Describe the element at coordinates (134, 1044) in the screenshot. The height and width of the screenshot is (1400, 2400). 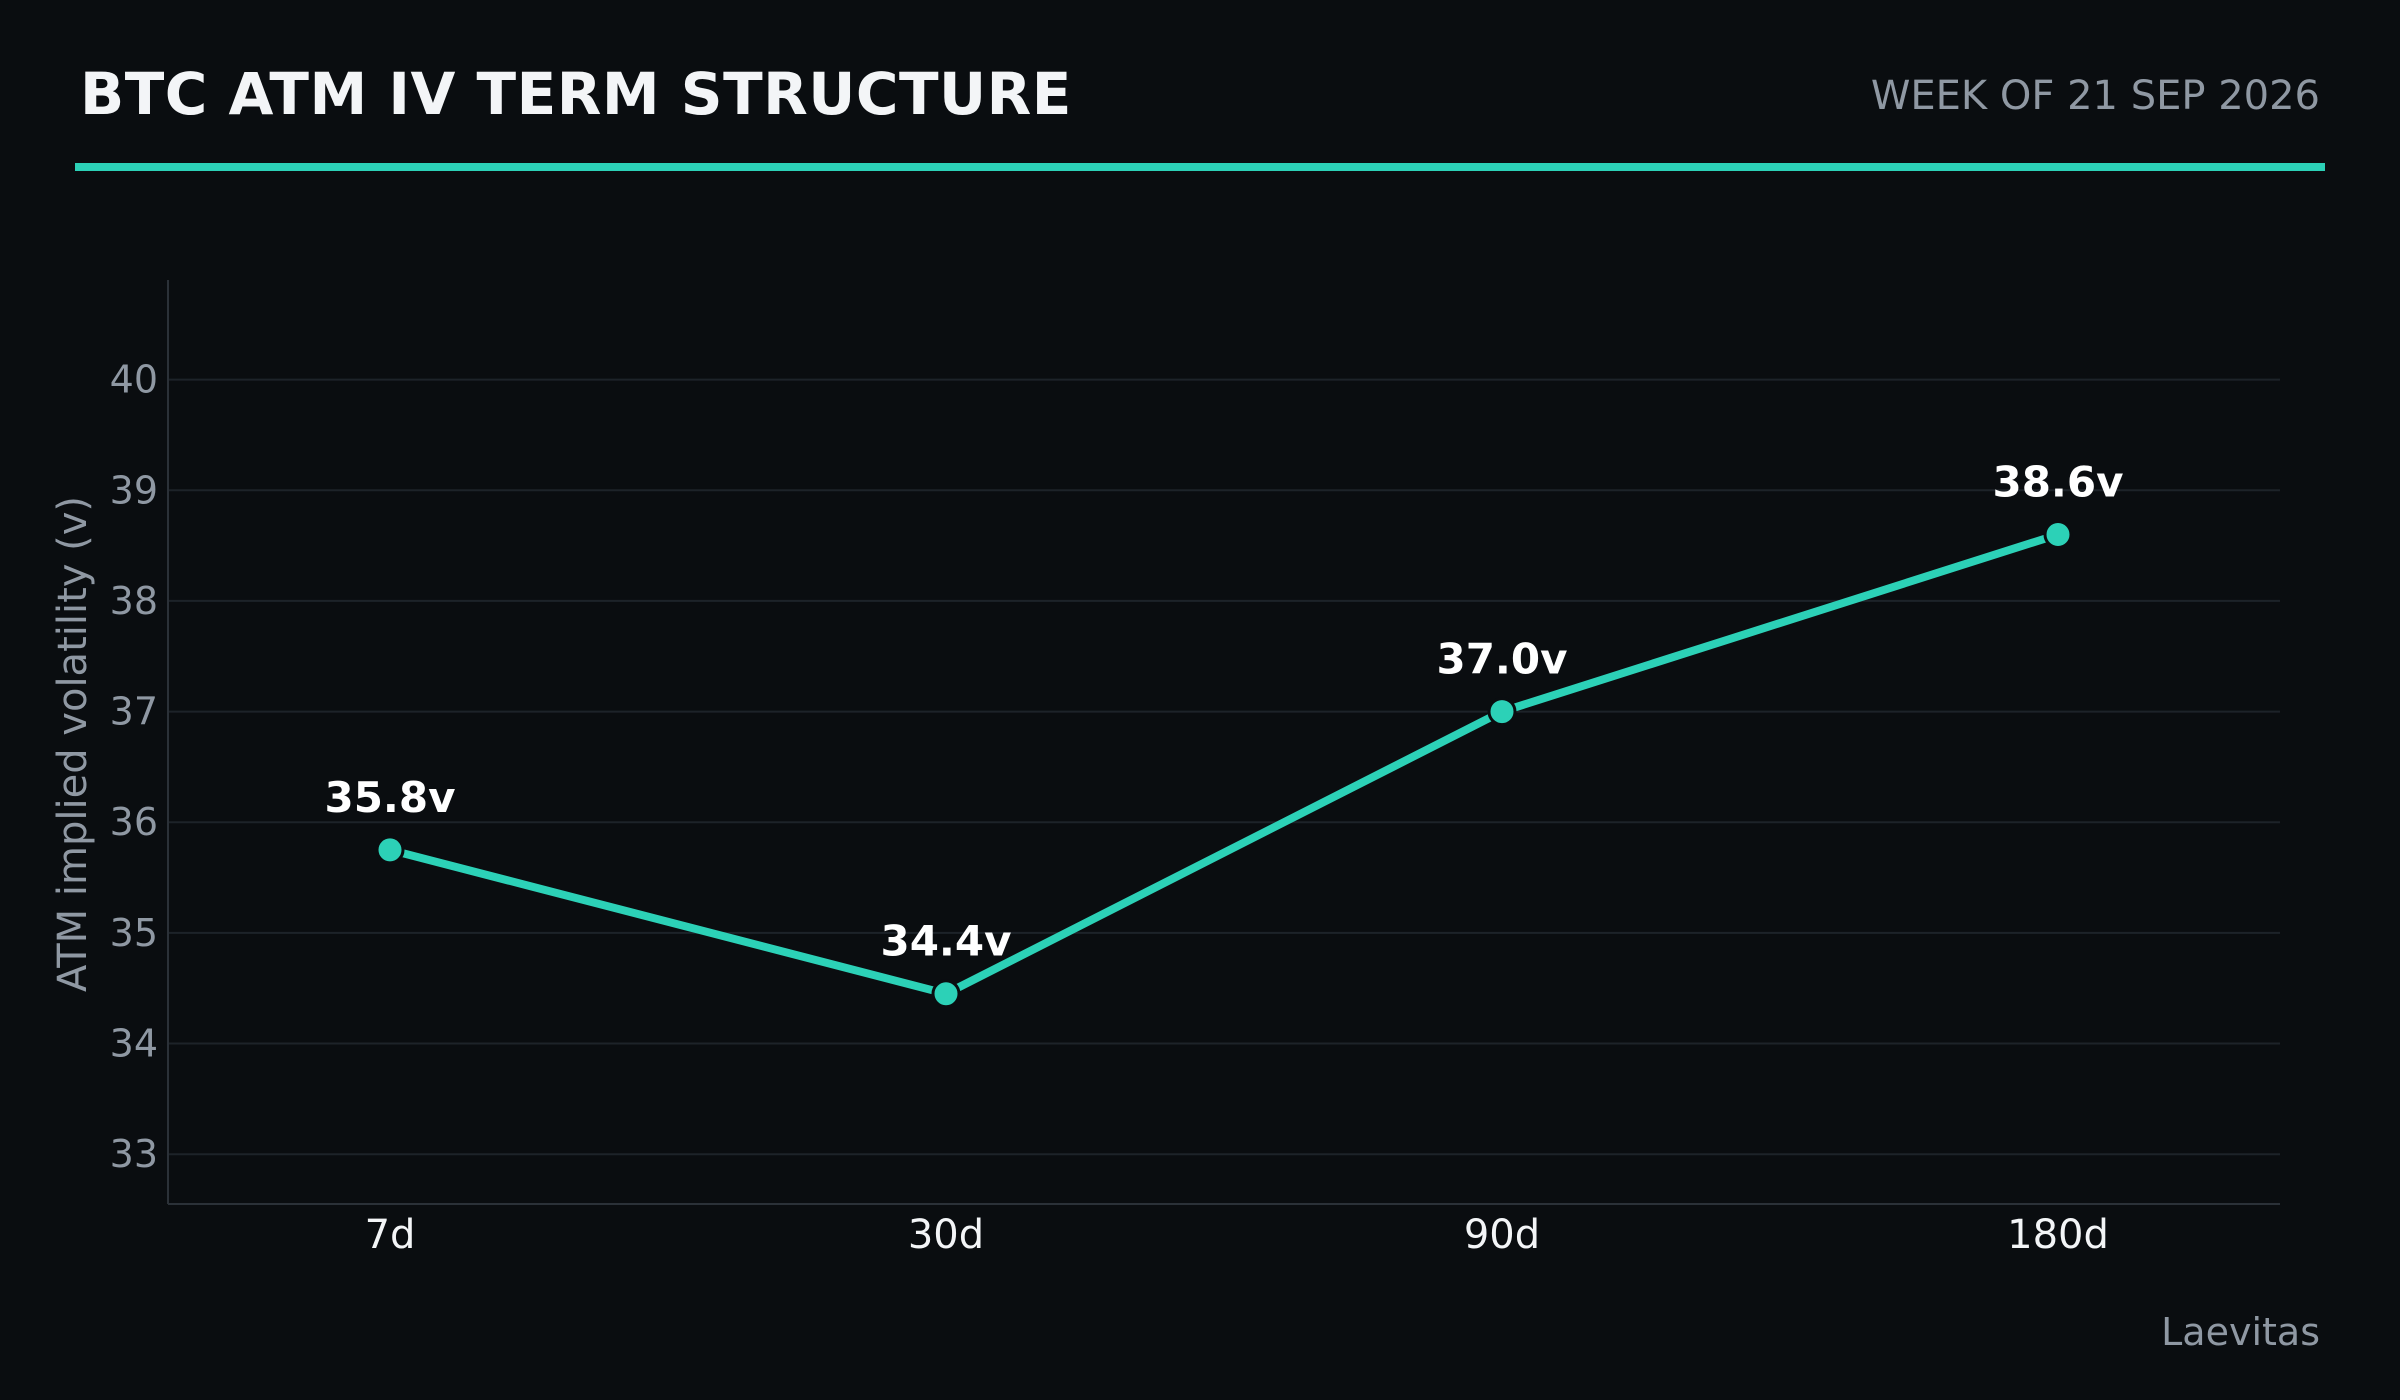
I see `y-tick-label: 34` at that location.